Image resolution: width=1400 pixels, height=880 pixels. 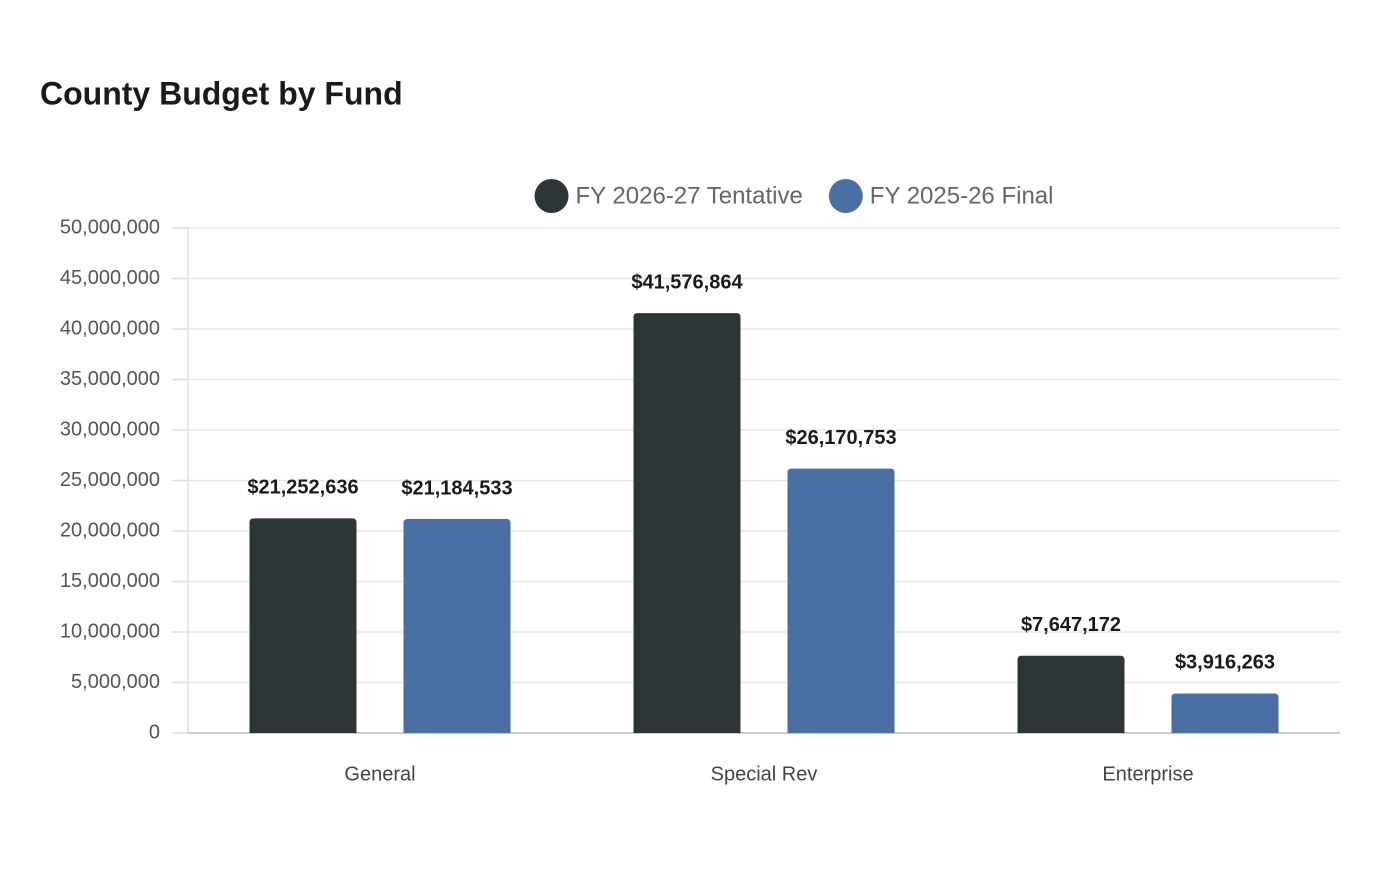 What do you see at coordinates (115, 682) in the screenshot?
I see `y-tick-label: 5,000,000` at bounding box center [115, 682].